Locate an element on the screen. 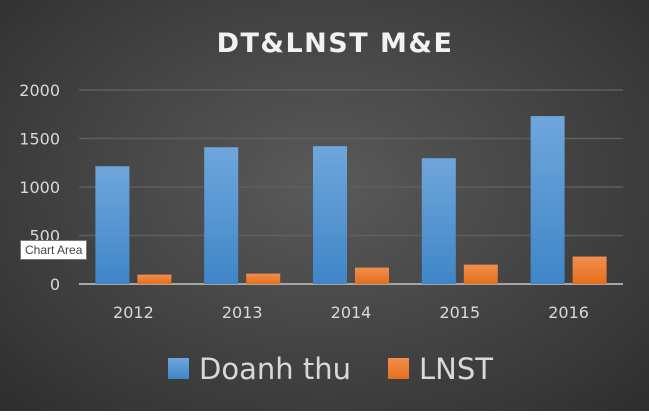  y-tick-label: 1500 is located at coordinates (39, 139).